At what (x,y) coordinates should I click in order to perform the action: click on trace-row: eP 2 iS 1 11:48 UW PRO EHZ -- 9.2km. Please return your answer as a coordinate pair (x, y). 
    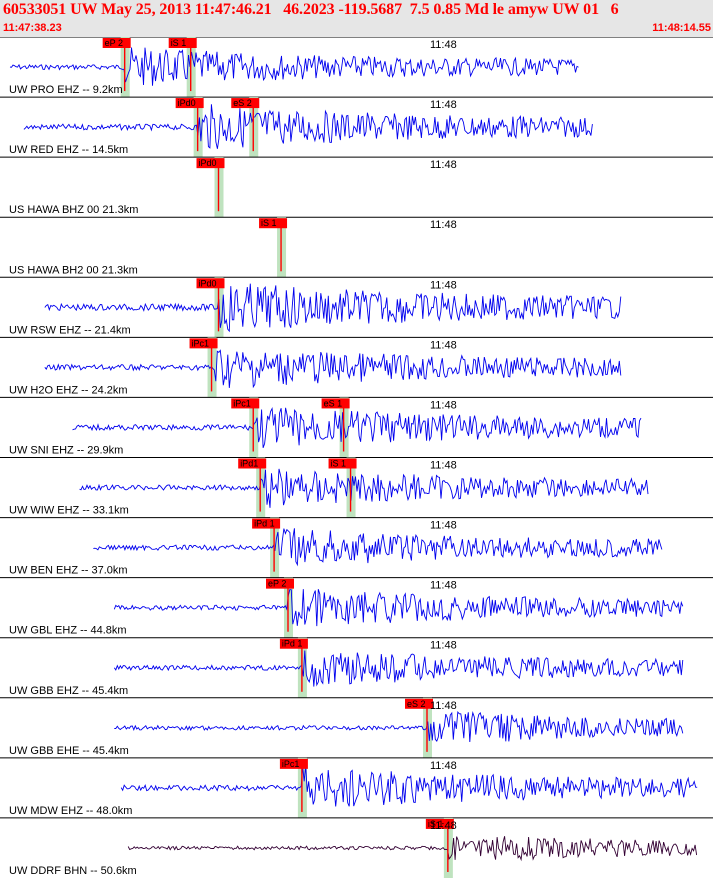
    Looking at the image, I should click on (356, 67).